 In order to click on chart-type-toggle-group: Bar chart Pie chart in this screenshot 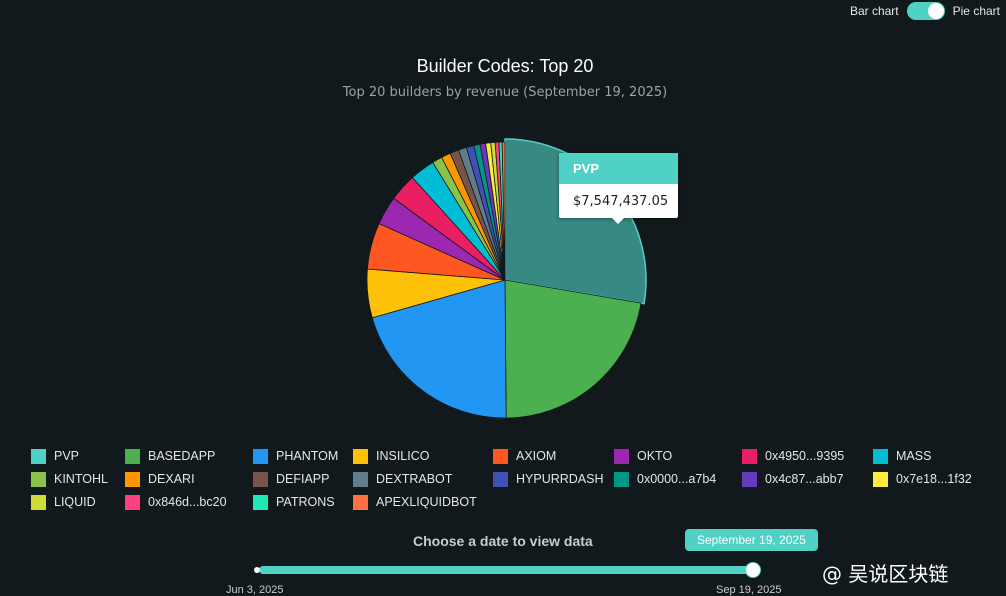, I will do `click(925, 11)`.